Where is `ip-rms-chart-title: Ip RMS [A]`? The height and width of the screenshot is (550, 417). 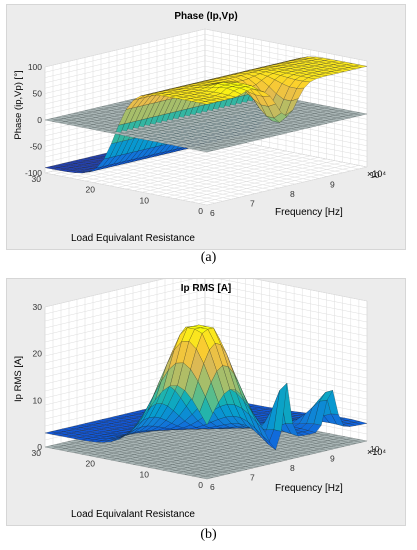 ip-rms-chart-title: Ip RMS [A] is located at coordinates (206, 288).